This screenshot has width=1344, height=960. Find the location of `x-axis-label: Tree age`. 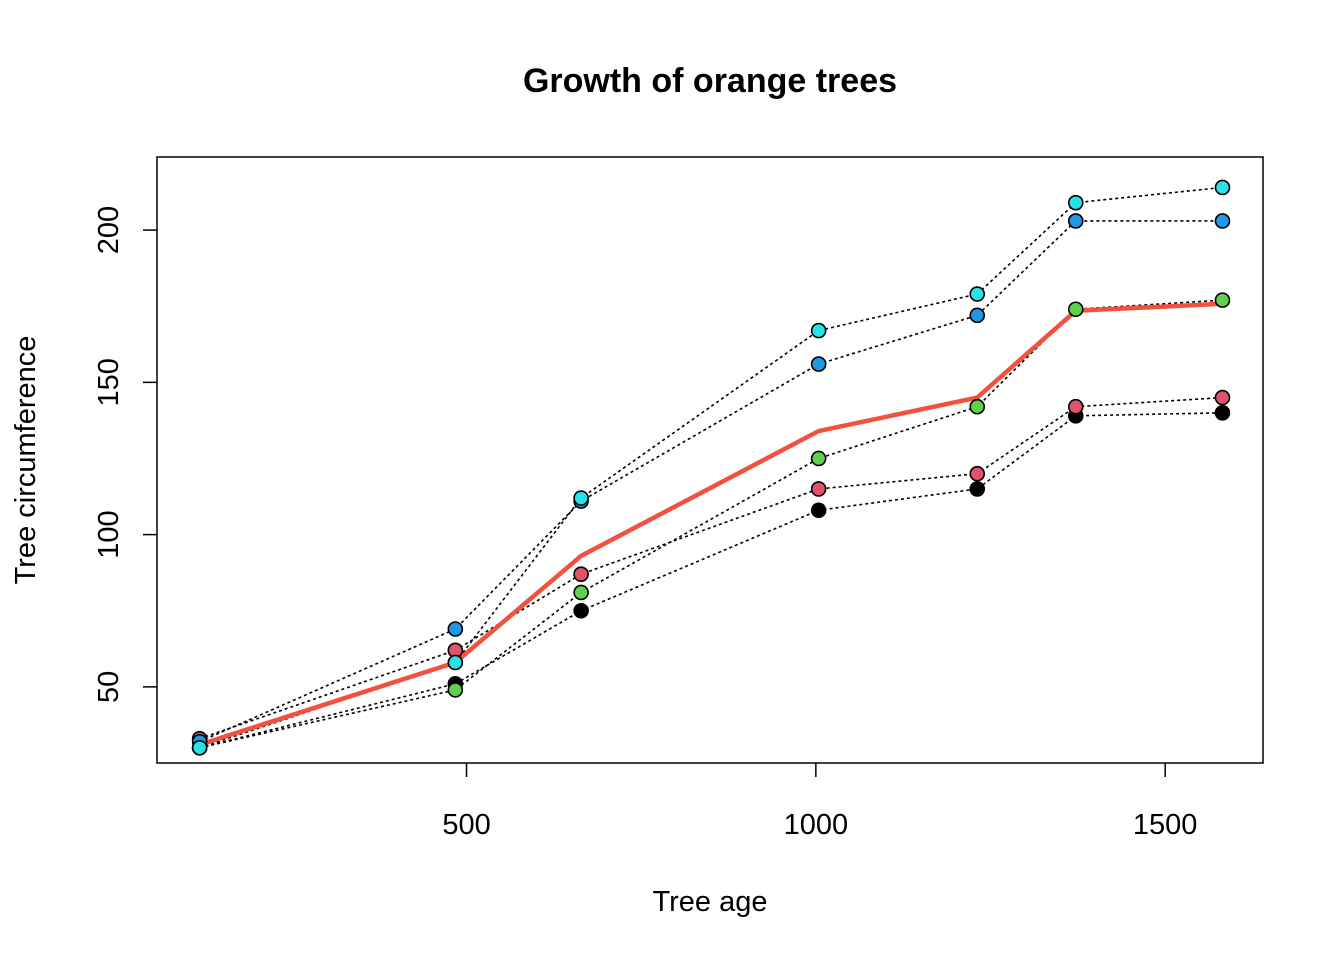

x-axis-label: Tree age is located at coordinates (710, 902).